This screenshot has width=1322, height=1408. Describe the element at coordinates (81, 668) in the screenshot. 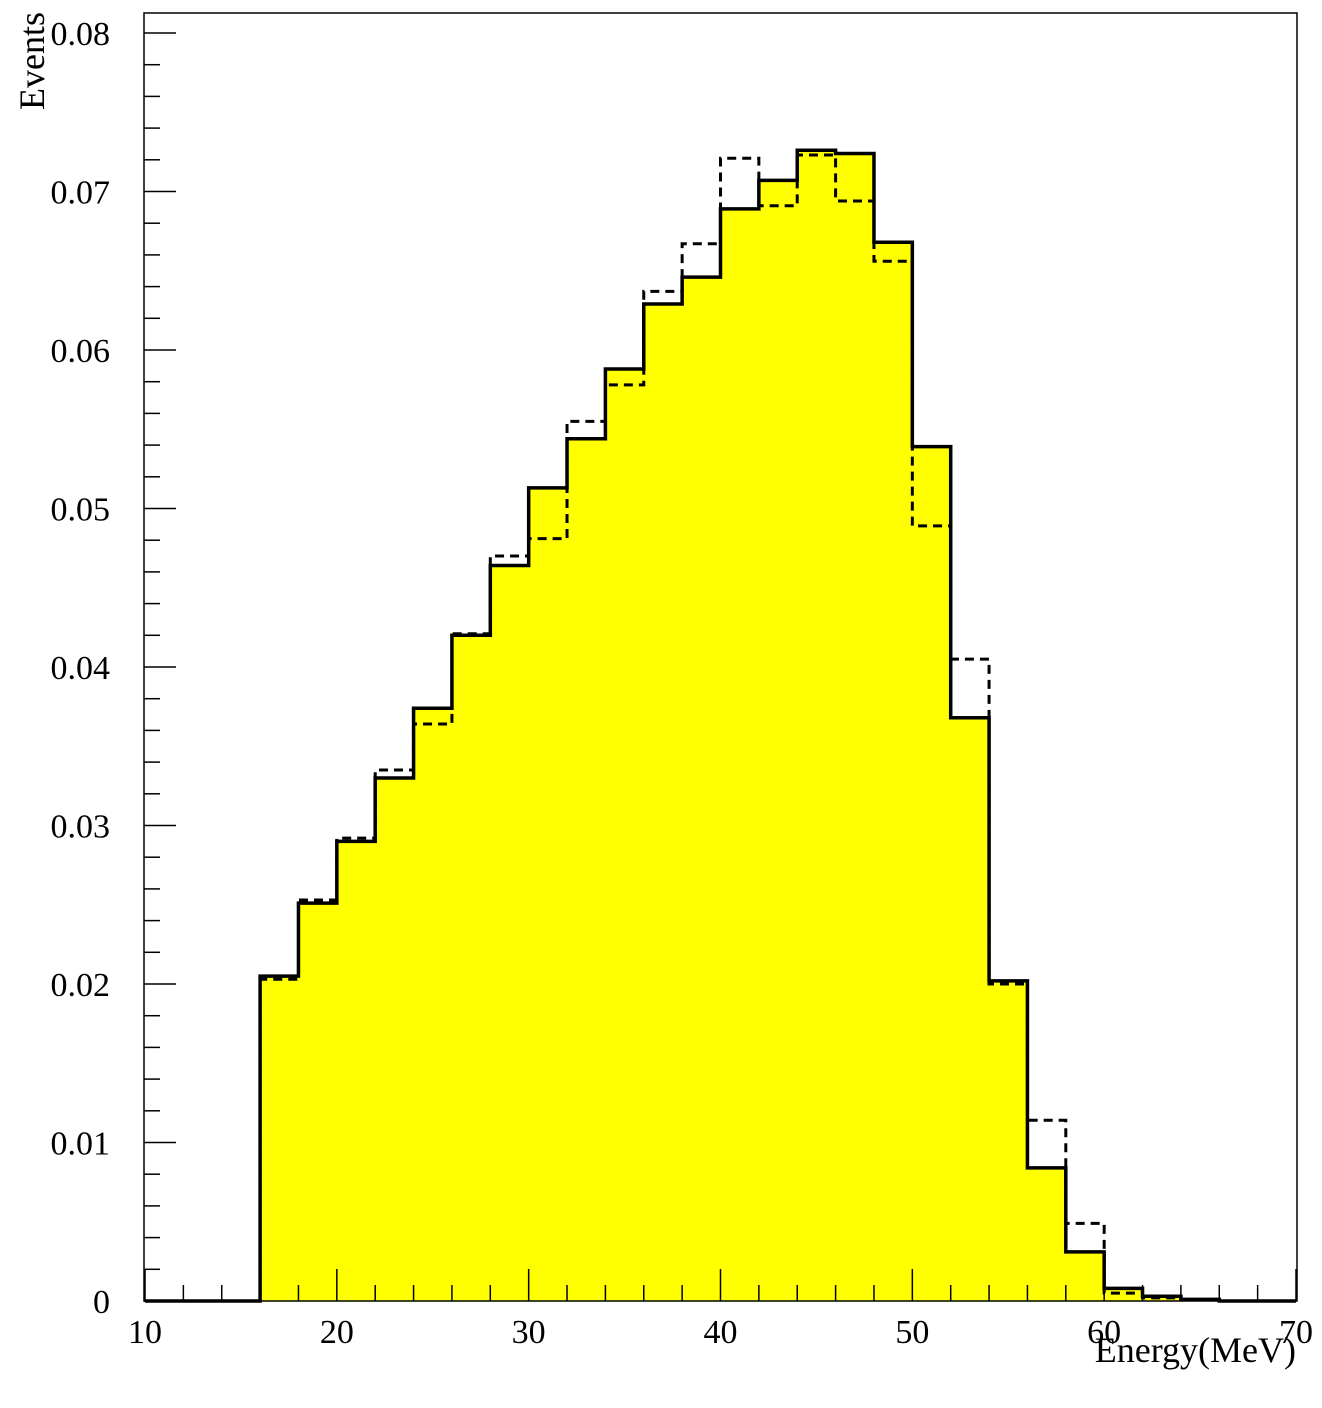

I see `y-tick-label: 0.04` at that location.